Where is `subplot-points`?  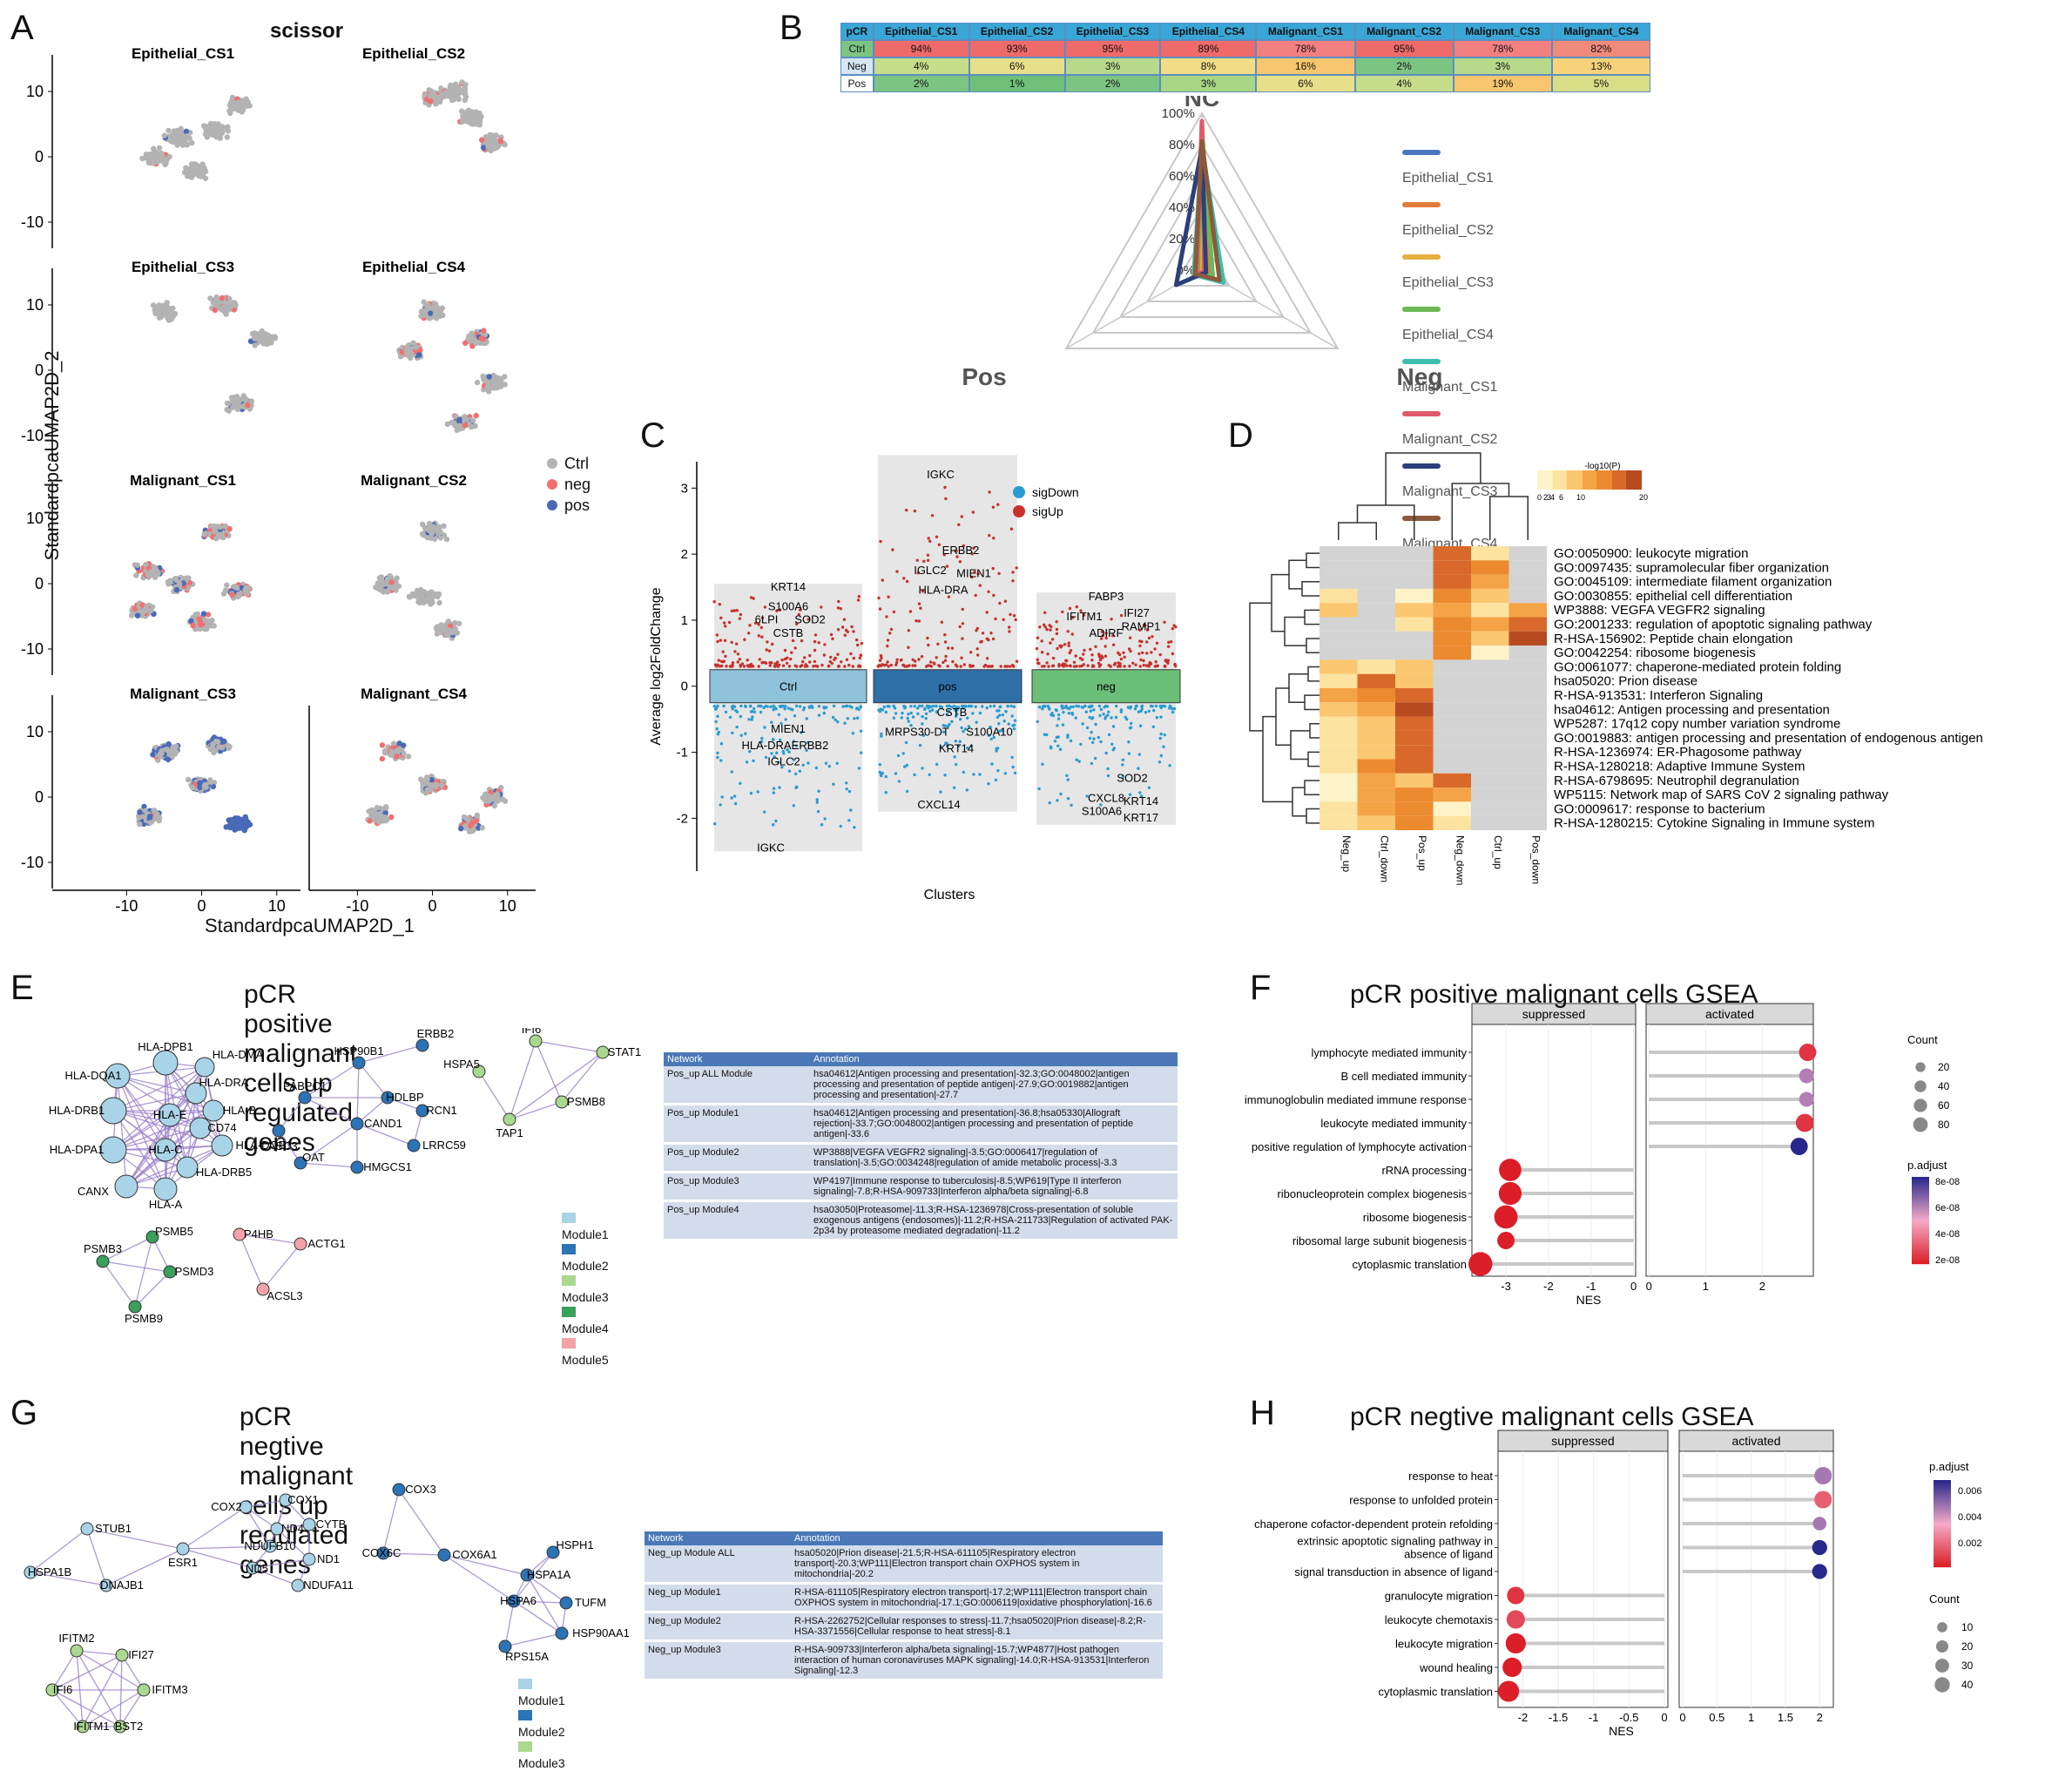
subplot-points is located at coordinates (465, 117).